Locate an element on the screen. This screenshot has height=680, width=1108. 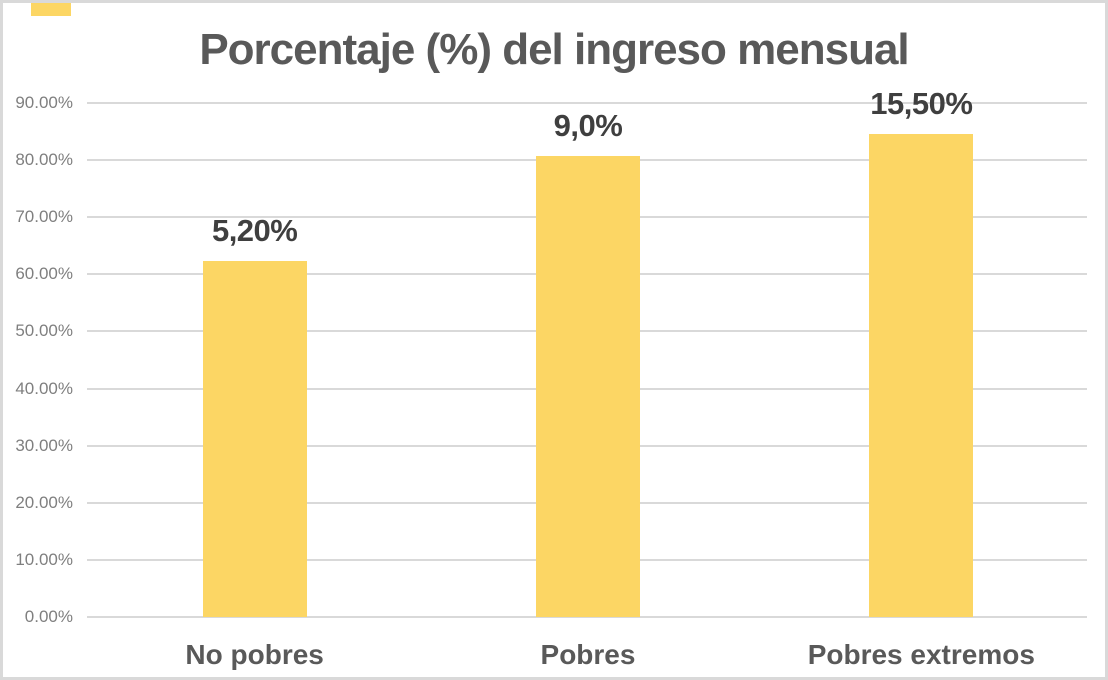
y-tick-label: 60.00% is located at coordinates (44, 274).